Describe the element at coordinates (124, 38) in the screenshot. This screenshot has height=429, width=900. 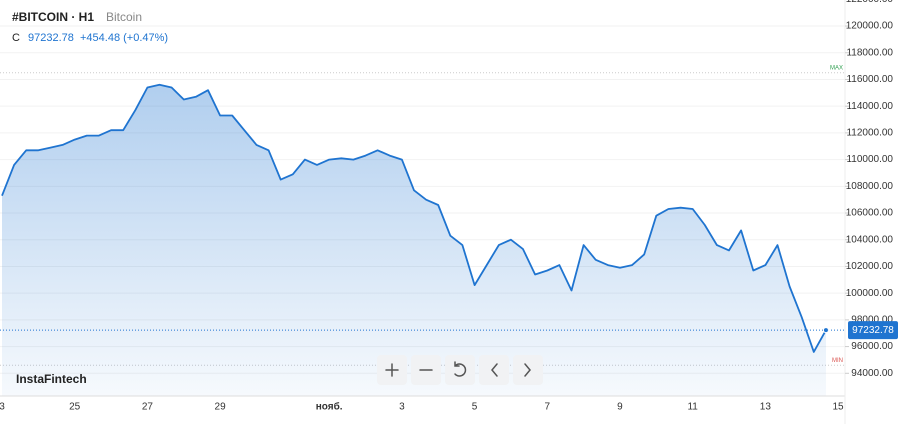
I see `change: +454.48 (+0.47%)` at that location.